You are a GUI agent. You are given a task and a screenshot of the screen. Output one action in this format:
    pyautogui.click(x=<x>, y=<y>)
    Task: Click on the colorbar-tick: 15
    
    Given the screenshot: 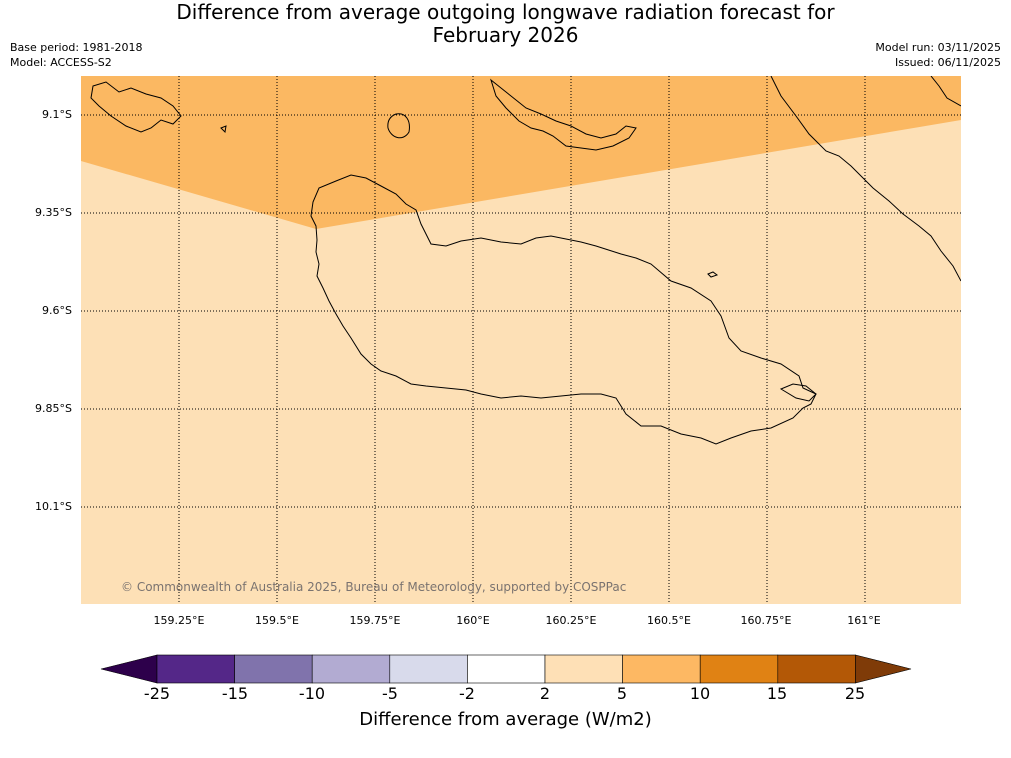 What is the action you would take?
    pyautogui.click(x=777, y=693)
    